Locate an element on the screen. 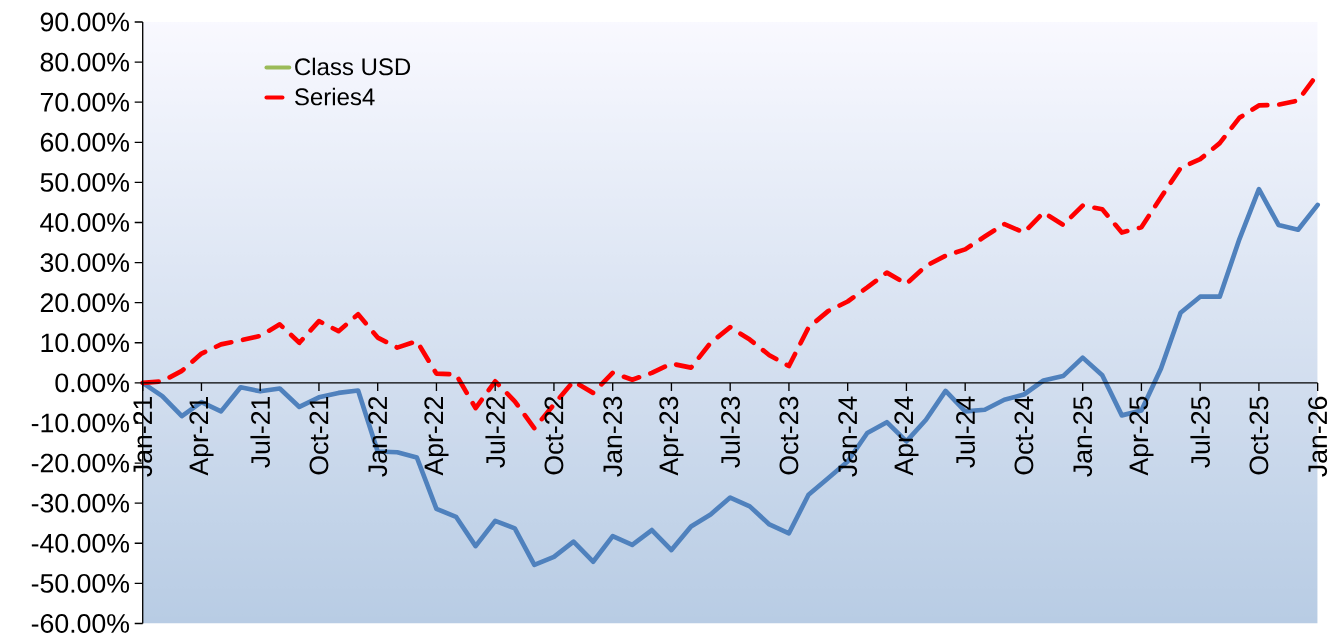 This screenshot has height=637, width=1343. x-tick-label: Jan-21 is located at coordinates (143, 436).